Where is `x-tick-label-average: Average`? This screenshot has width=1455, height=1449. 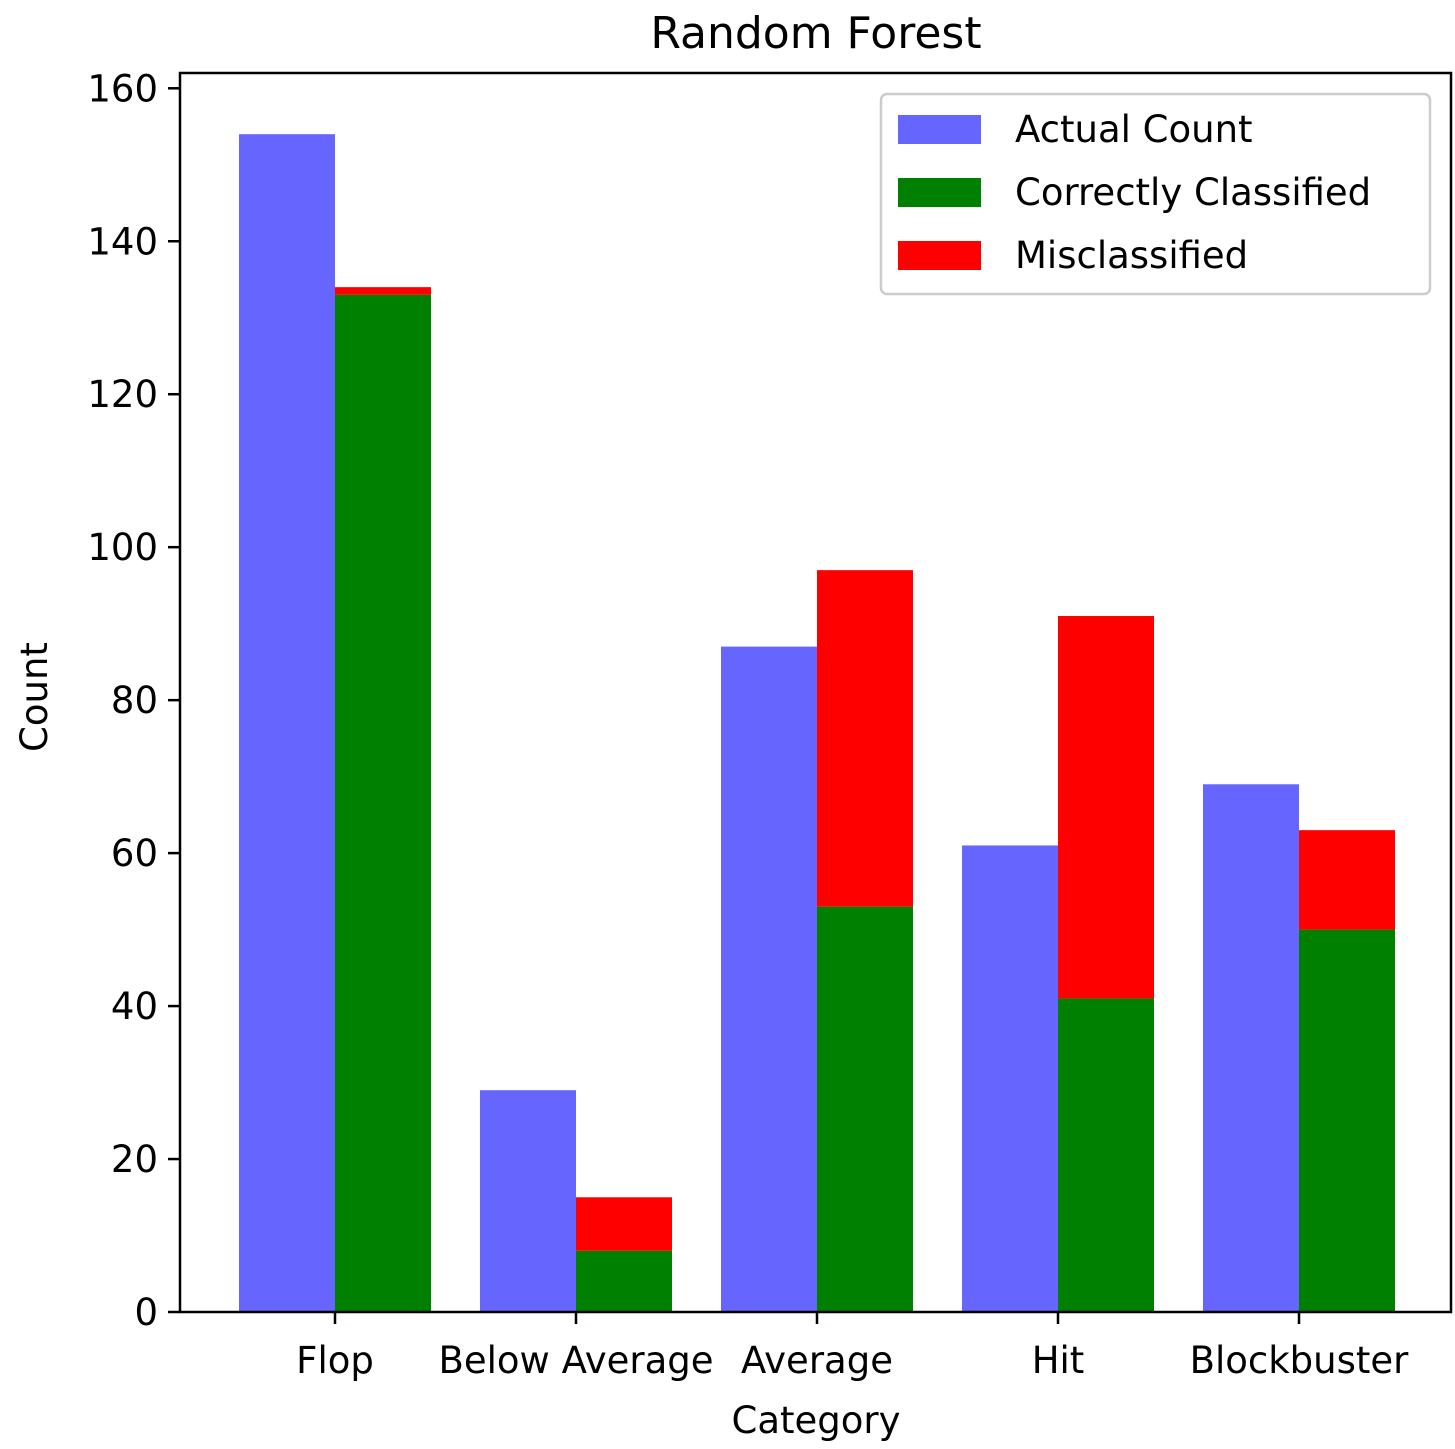
x-tick-label-average: Average is located at coordinates (817, 1360).